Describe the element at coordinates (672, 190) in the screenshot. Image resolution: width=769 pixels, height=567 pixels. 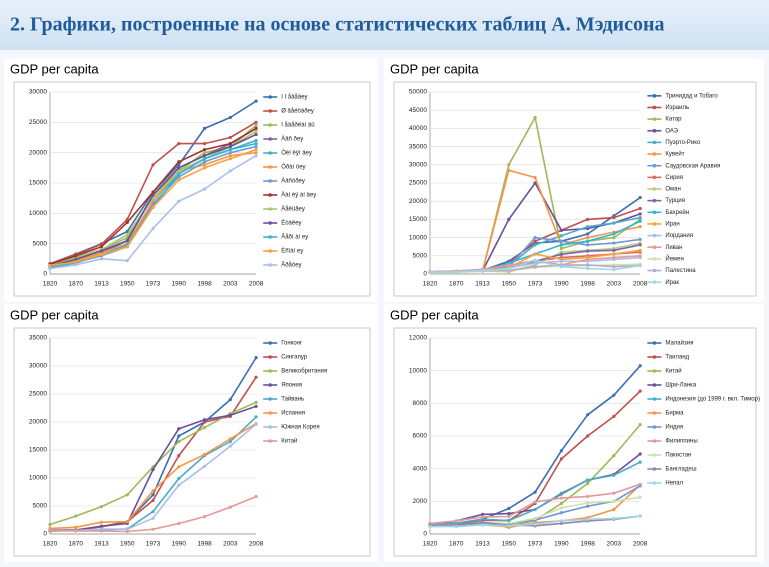
I see `legend-label: Оман` at that location.